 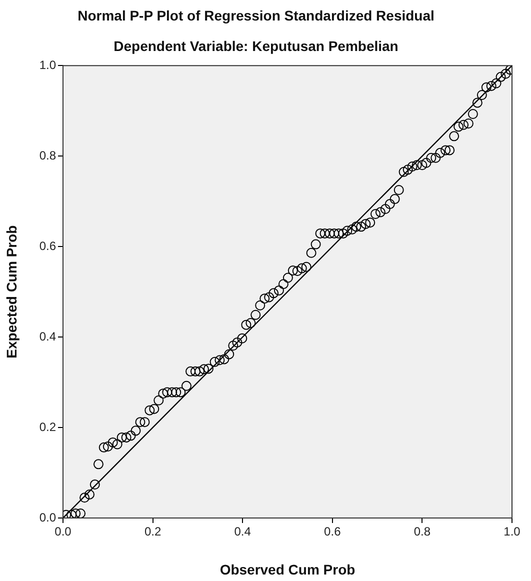 I want to click on x-tick-label: 0.6, so click(x=333, y=531).